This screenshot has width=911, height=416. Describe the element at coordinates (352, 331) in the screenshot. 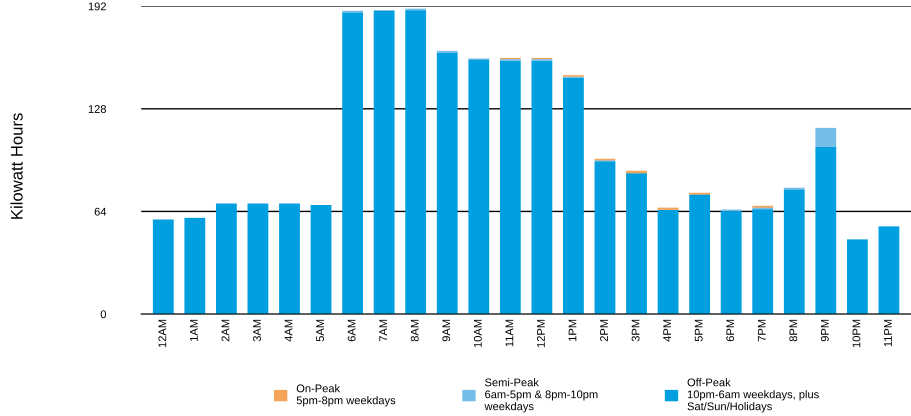

I see `x-tick-label: 6AM` at that location.